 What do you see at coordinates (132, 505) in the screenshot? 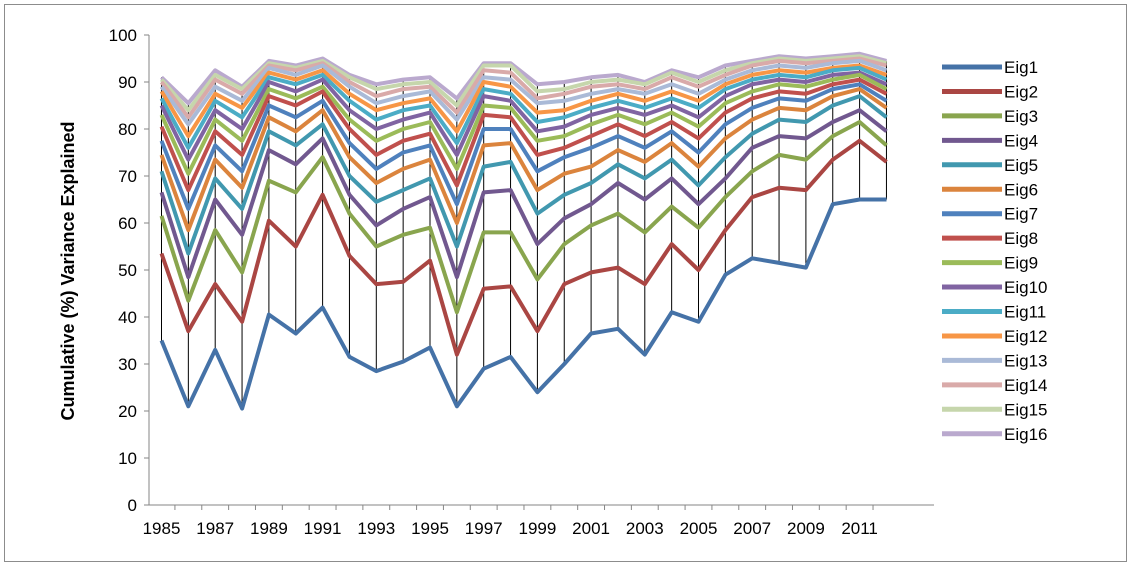
I see `y-tick-label: 0` at bounding box center [132, 505].